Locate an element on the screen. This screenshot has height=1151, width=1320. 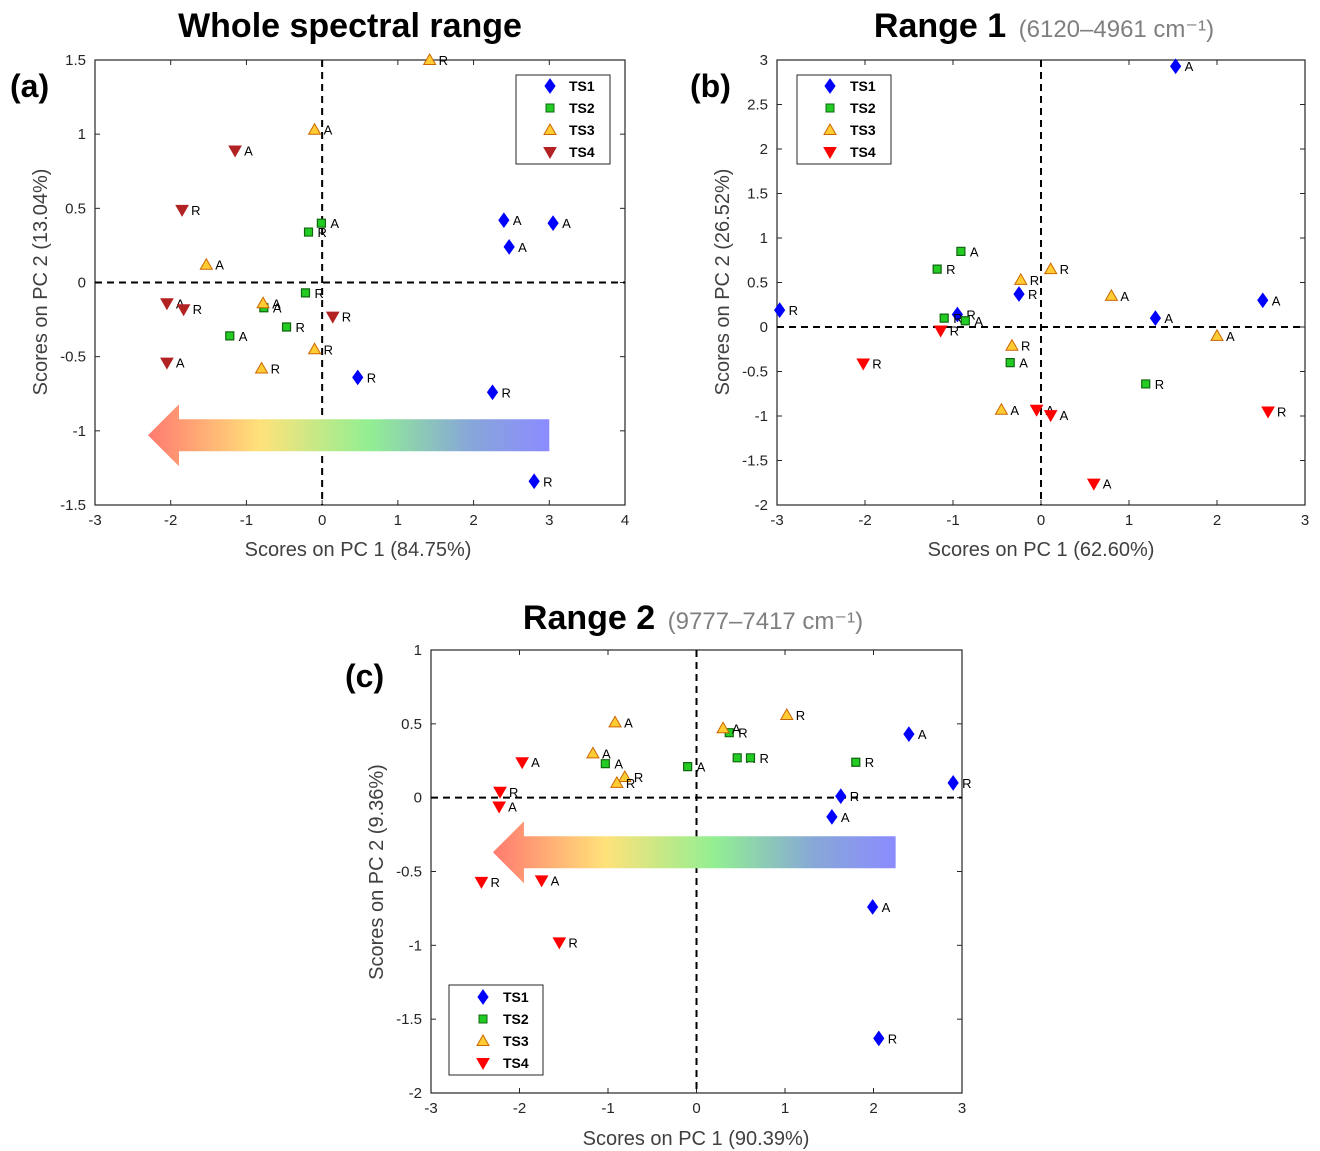
legend-marker-ts4-b is located at coordinates (830, 153).